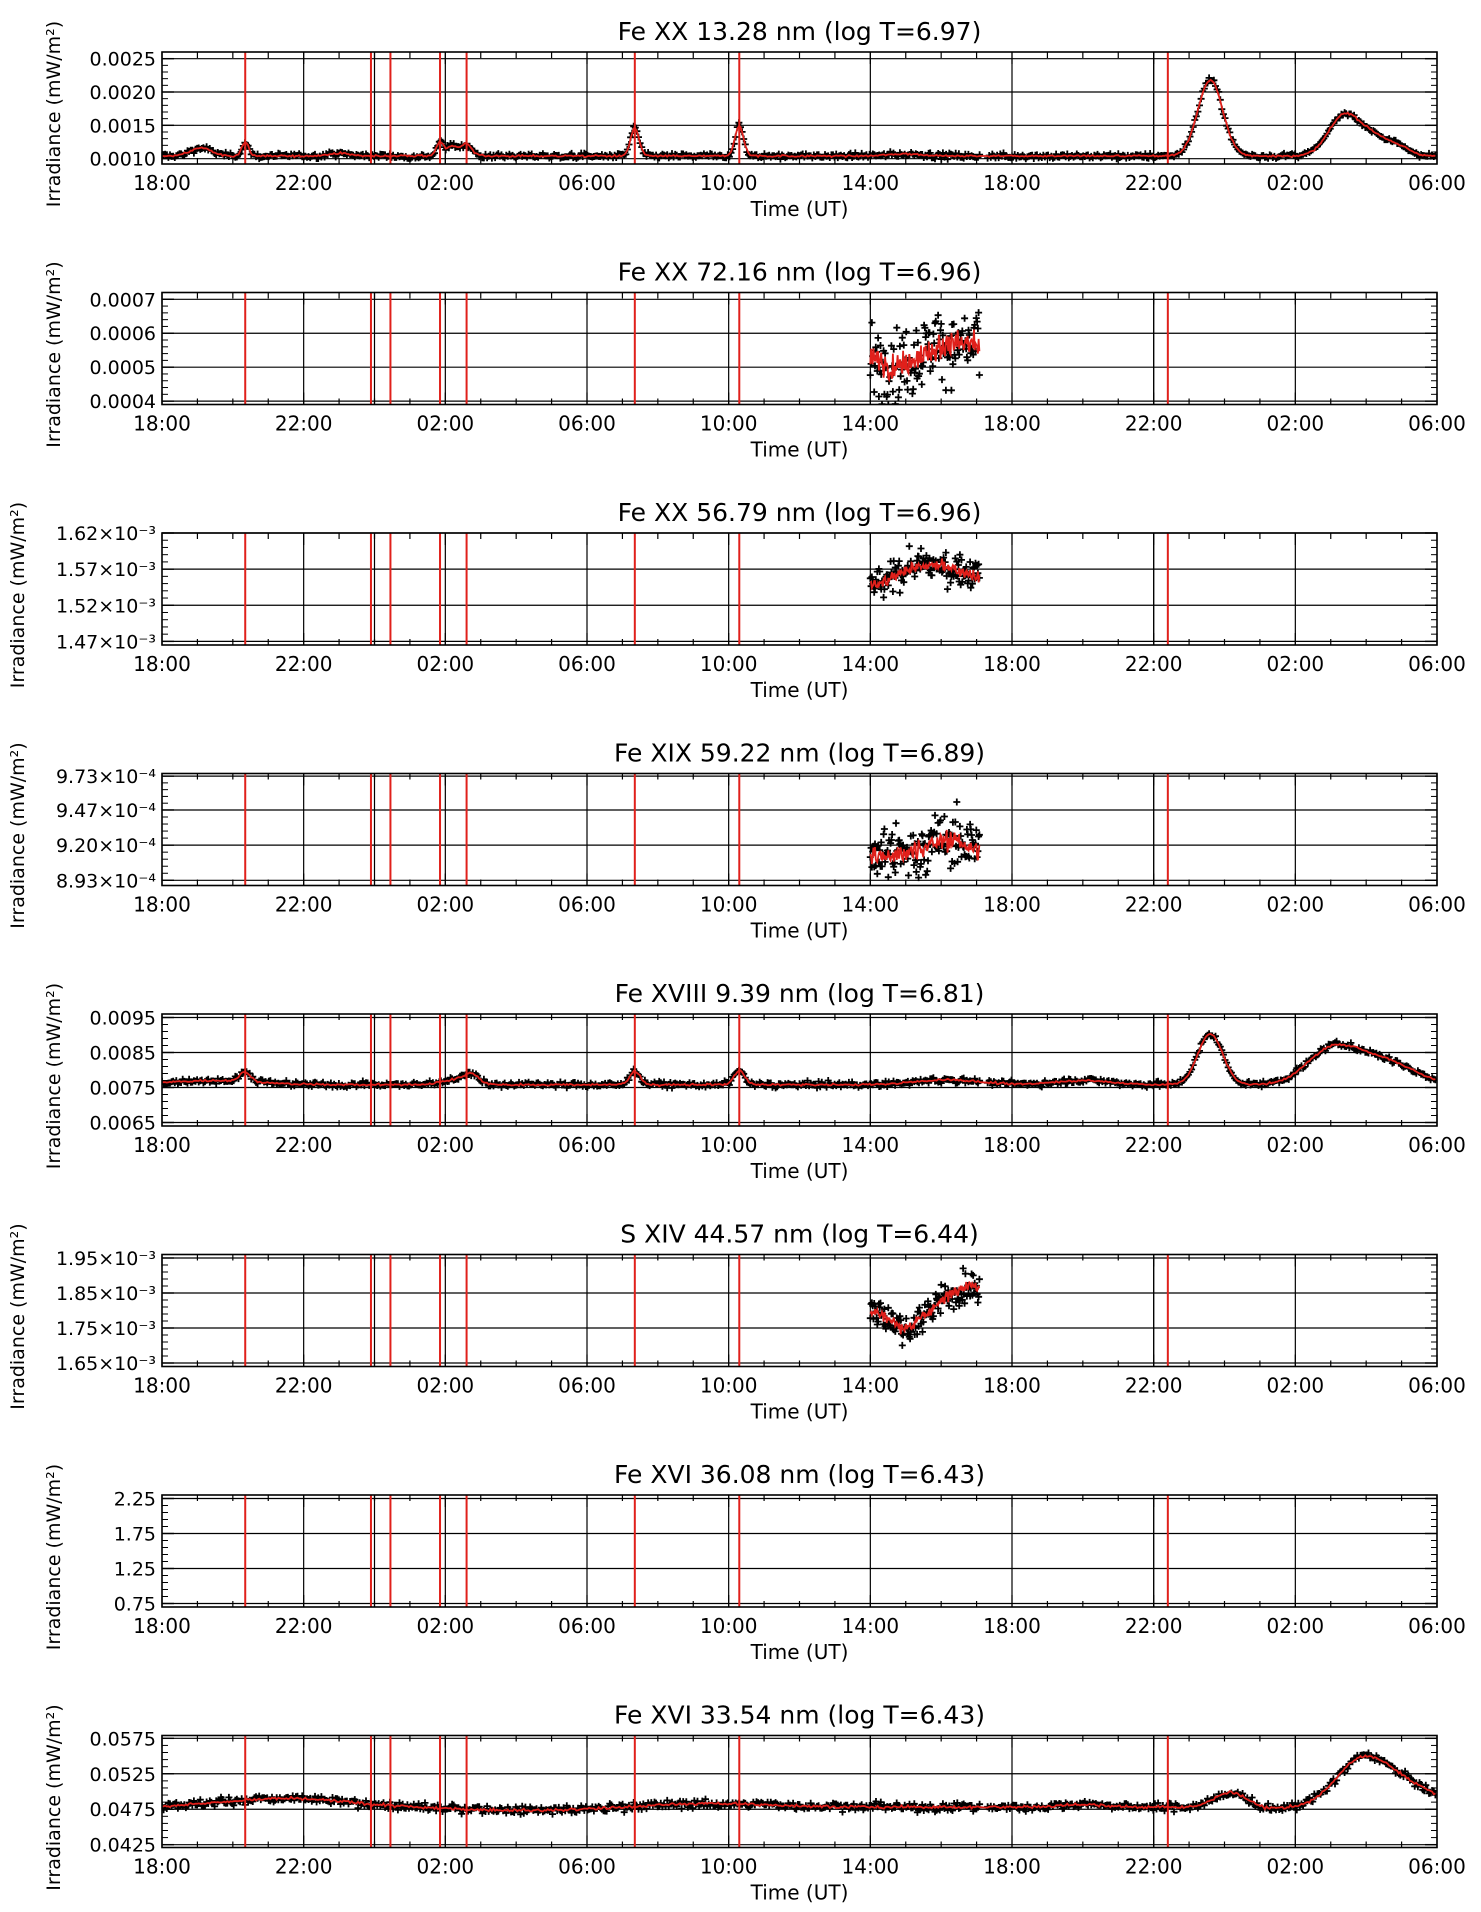 This screenshot has height=1912, width=1481. What do you see at coordinates (123, 1846) in the screenshot?
I see `y-tick-label: 0.0425` at bounding box center [123, 1846].